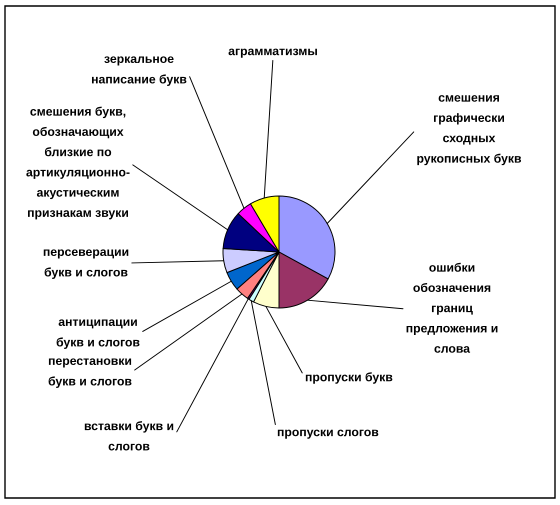  What do you see at coordinates (328, 434) in the screenshot?
I see `slice-label: пропуски слогов` at bounding box center [328, 434].